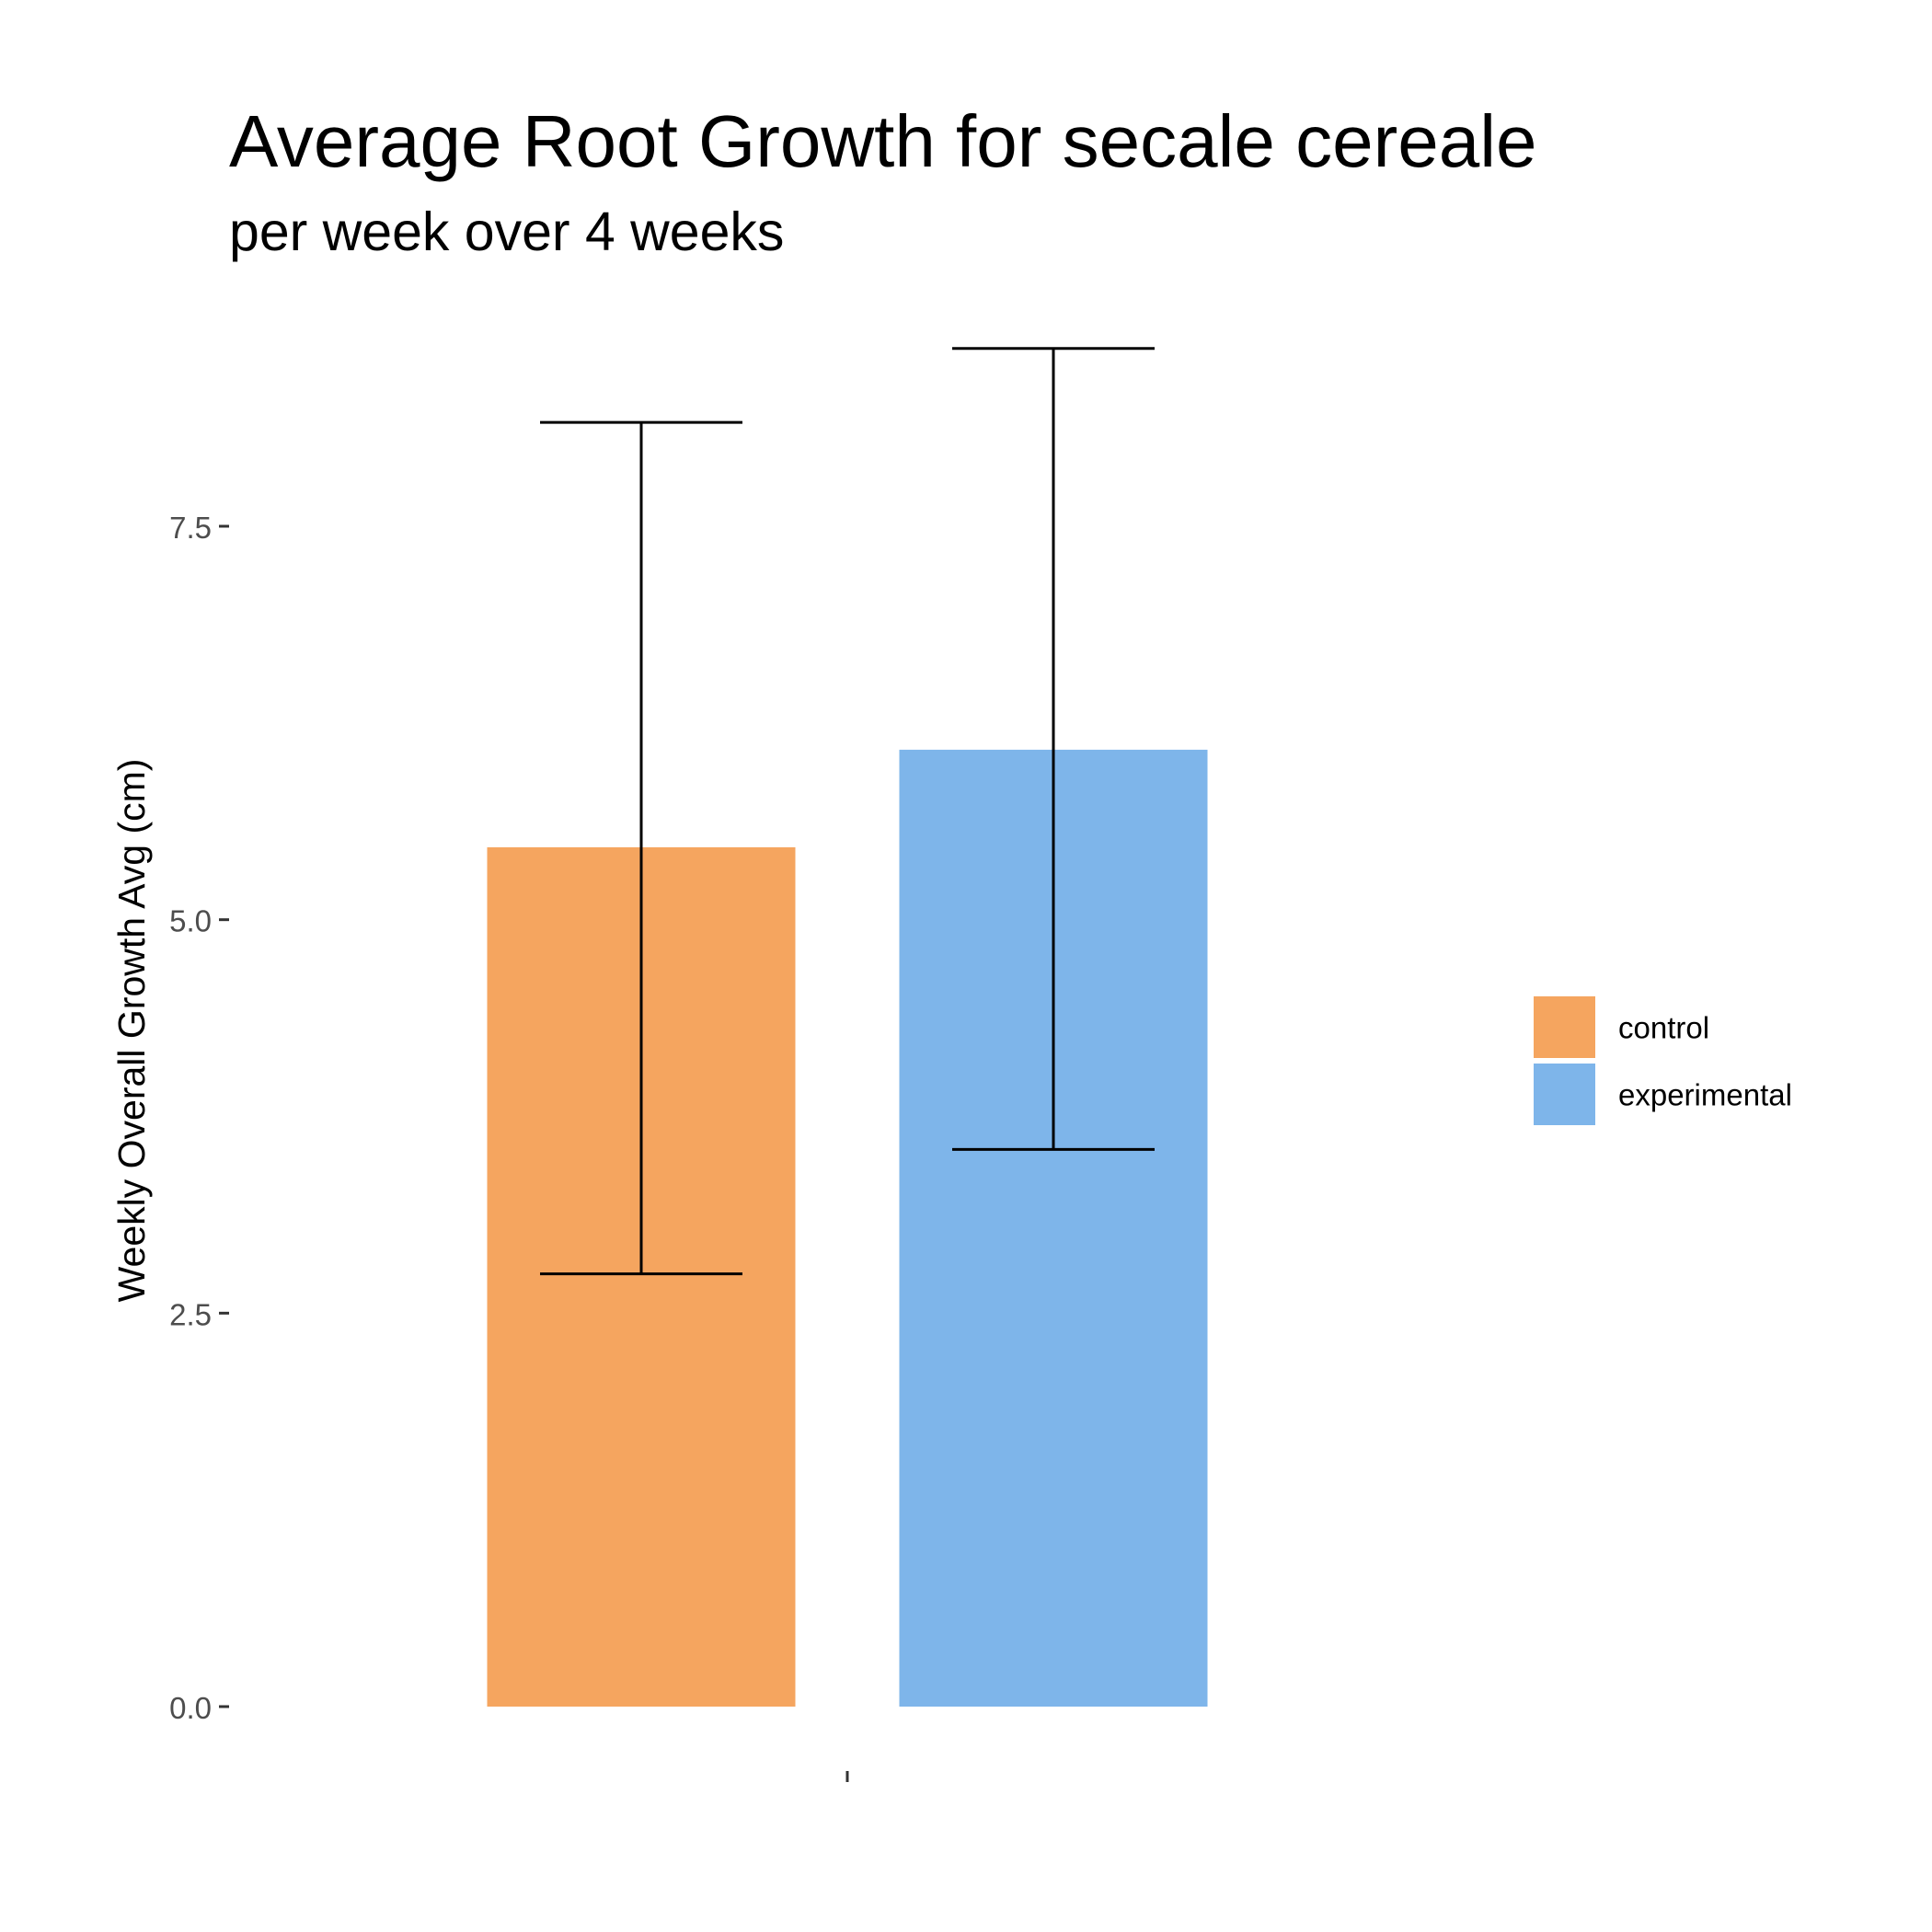 This screenshot has width=1932, height=1932. I want to click on y-tick-label: 0.0, so click(190, 1708).